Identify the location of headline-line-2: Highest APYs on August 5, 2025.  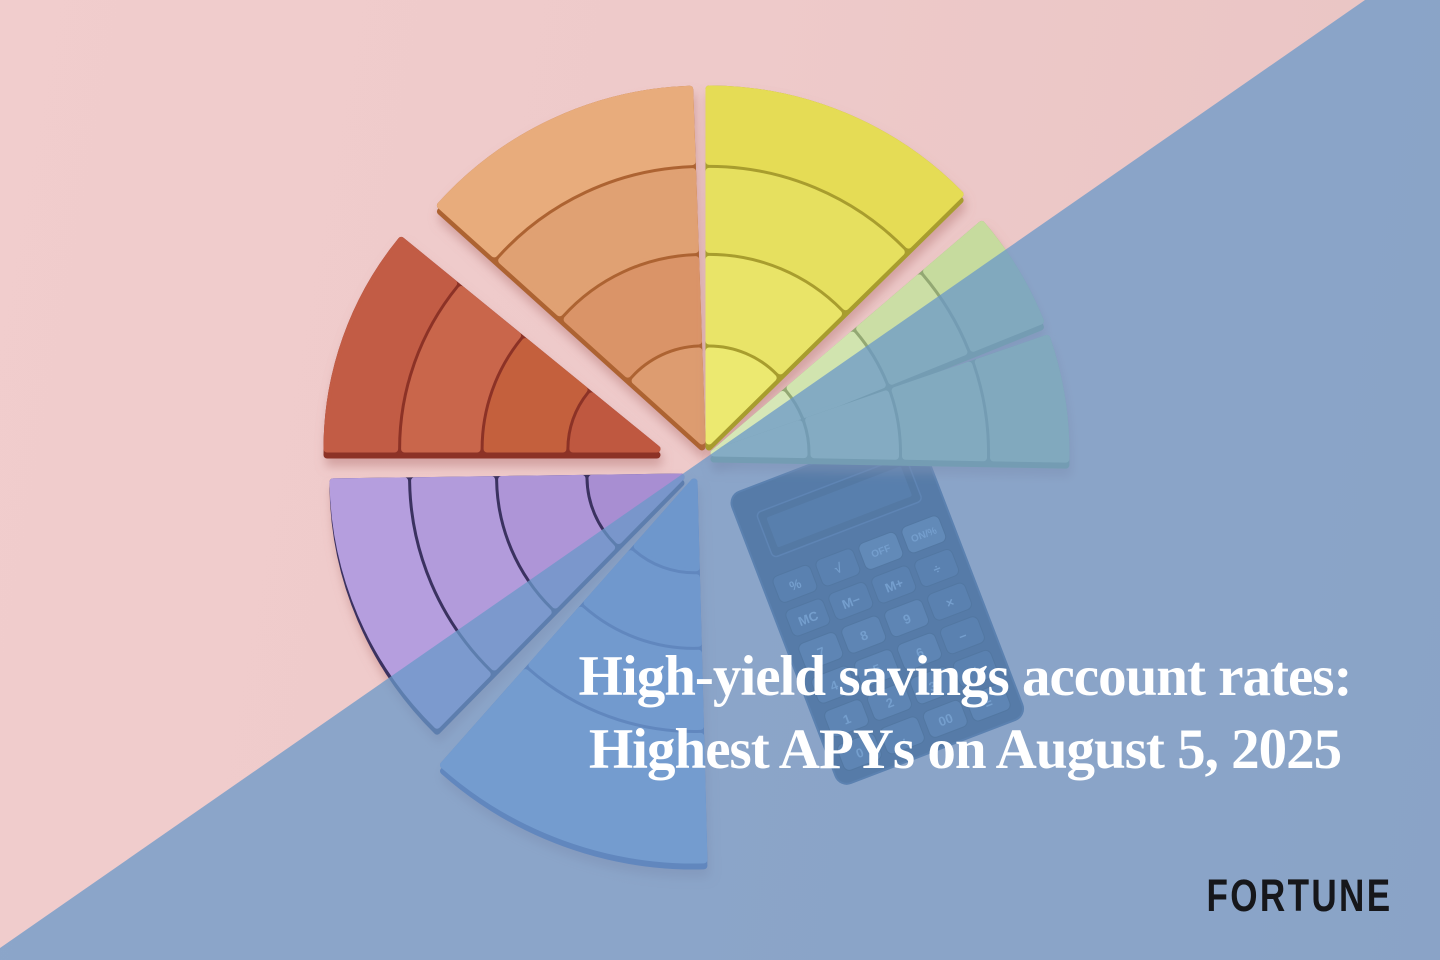
(965, 749).